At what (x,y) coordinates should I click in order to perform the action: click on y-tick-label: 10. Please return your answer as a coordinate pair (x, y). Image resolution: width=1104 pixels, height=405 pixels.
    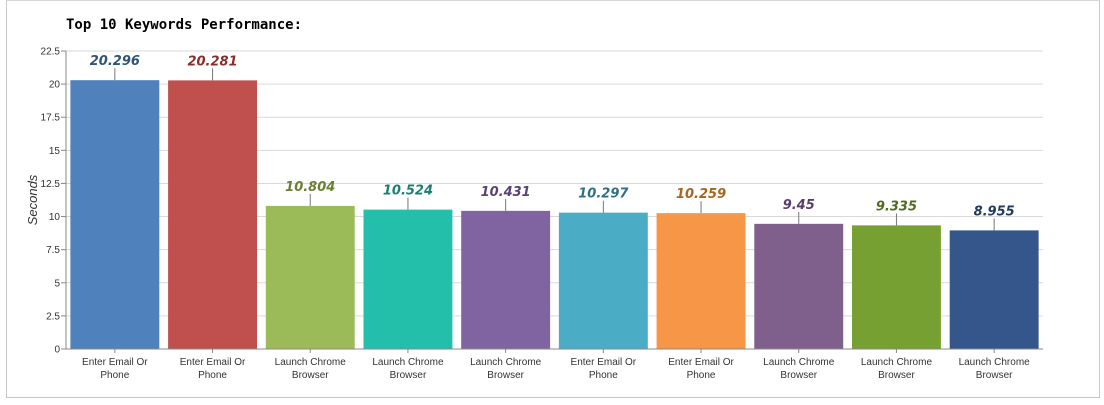
    Looking at the image, I should click on (55, 217).